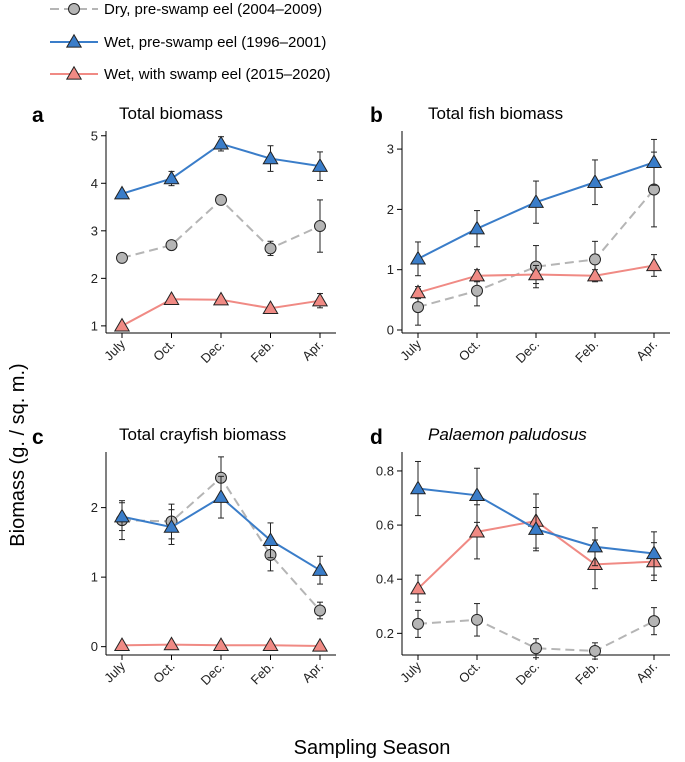  What do you see at coordinates (94, 135) in the screenshot?
I see `y-tick-label: 5` at bounding box center [94, 135].